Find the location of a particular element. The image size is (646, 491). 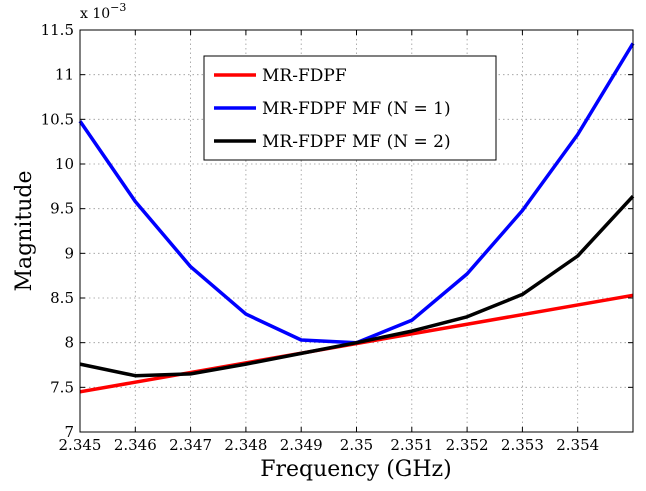

y-tick-label: 9 is located at coordinates (69, 253).